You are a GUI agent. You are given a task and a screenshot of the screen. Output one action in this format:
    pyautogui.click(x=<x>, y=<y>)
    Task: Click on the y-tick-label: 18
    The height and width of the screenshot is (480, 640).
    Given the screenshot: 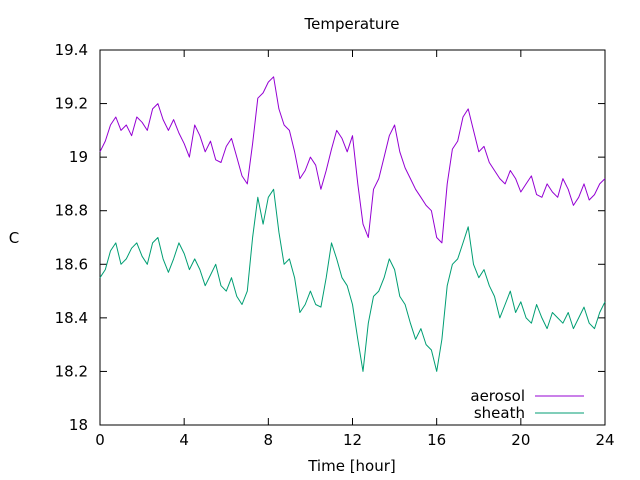 What is the action you would take?
    pyautogui.click(x=78, y=425)
    